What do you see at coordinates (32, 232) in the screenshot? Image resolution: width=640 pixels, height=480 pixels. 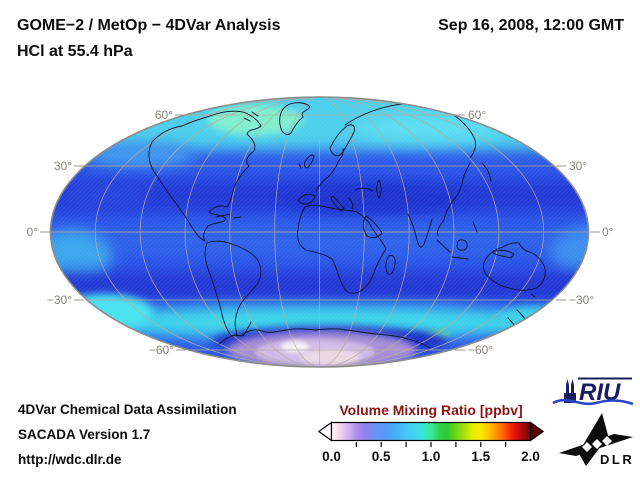 I see `lat-label-left-0: 0°` at bounding box center [32, 232].